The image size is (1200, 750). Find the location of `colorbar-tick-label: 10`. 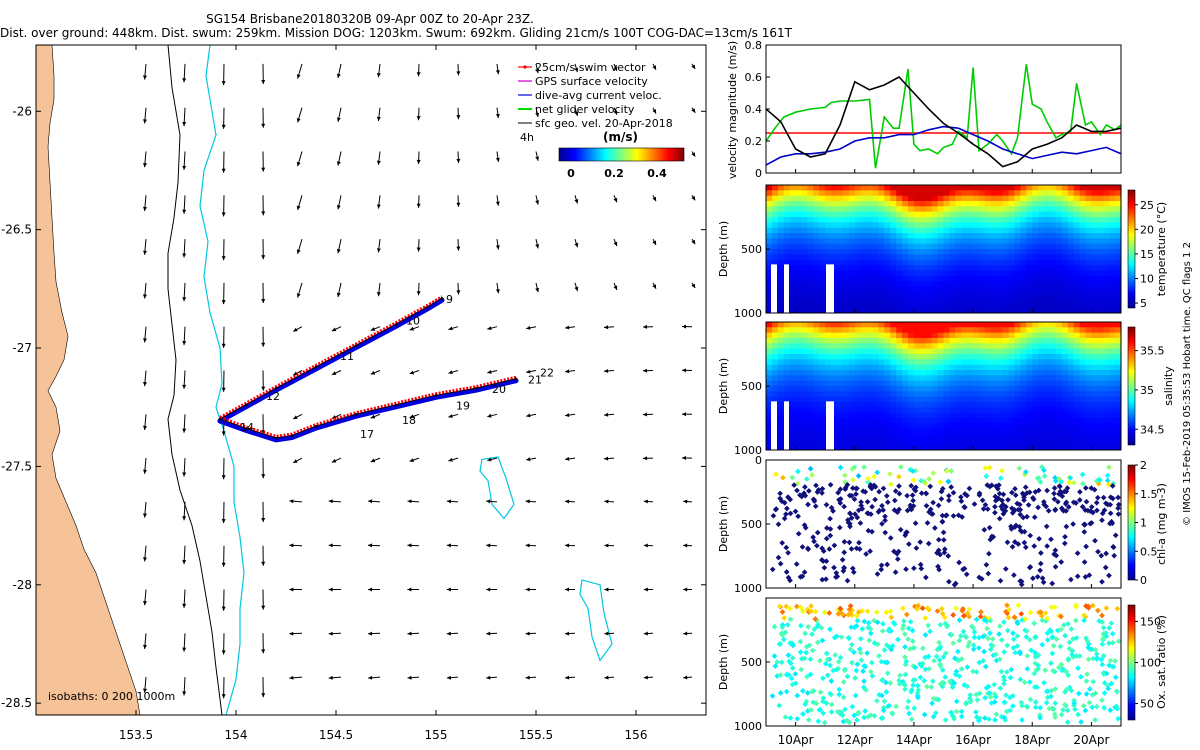

colorbar-tick-label: 10 is located at coordinates (1147, 279).